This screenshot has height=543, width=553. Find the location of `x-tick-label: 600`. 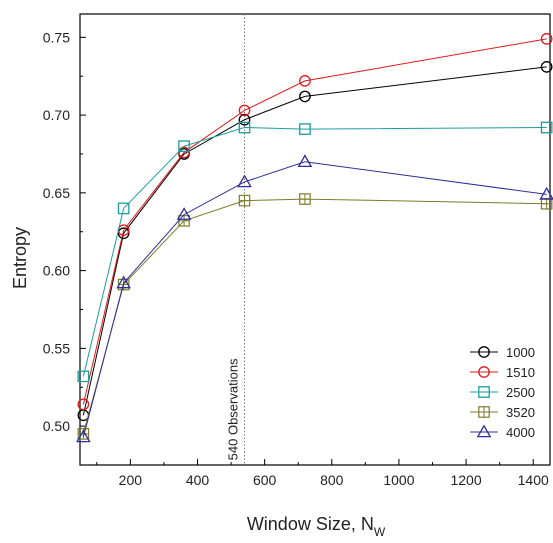

x-tick-label: 600 is located at coordinates (265, 480).